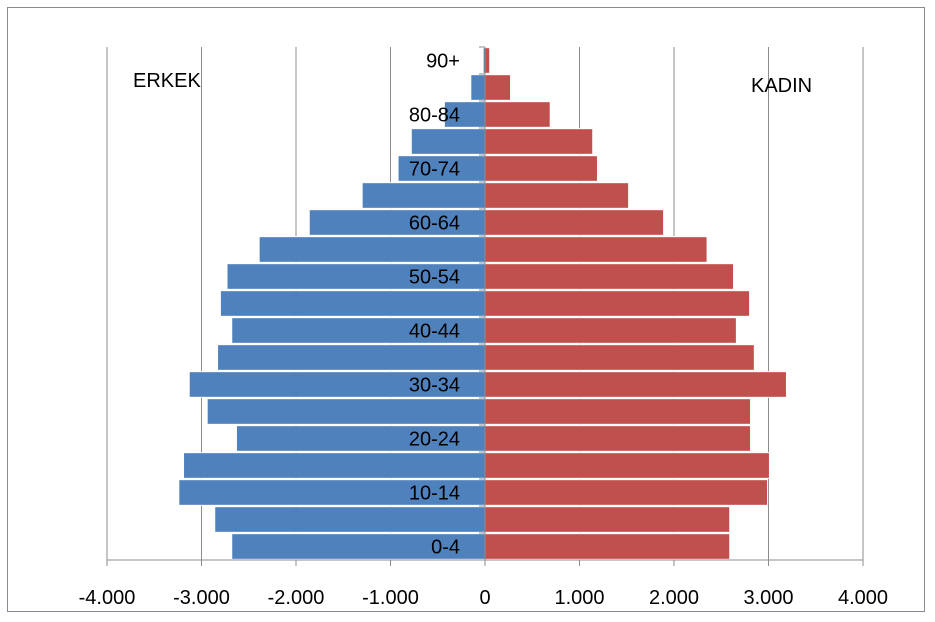 The width and height of the screenshot is (935, 622). What do you see at coordinates (434, 386) in the screenshot?
I see `category-label: 30-34` at bounding box center [434, 386].